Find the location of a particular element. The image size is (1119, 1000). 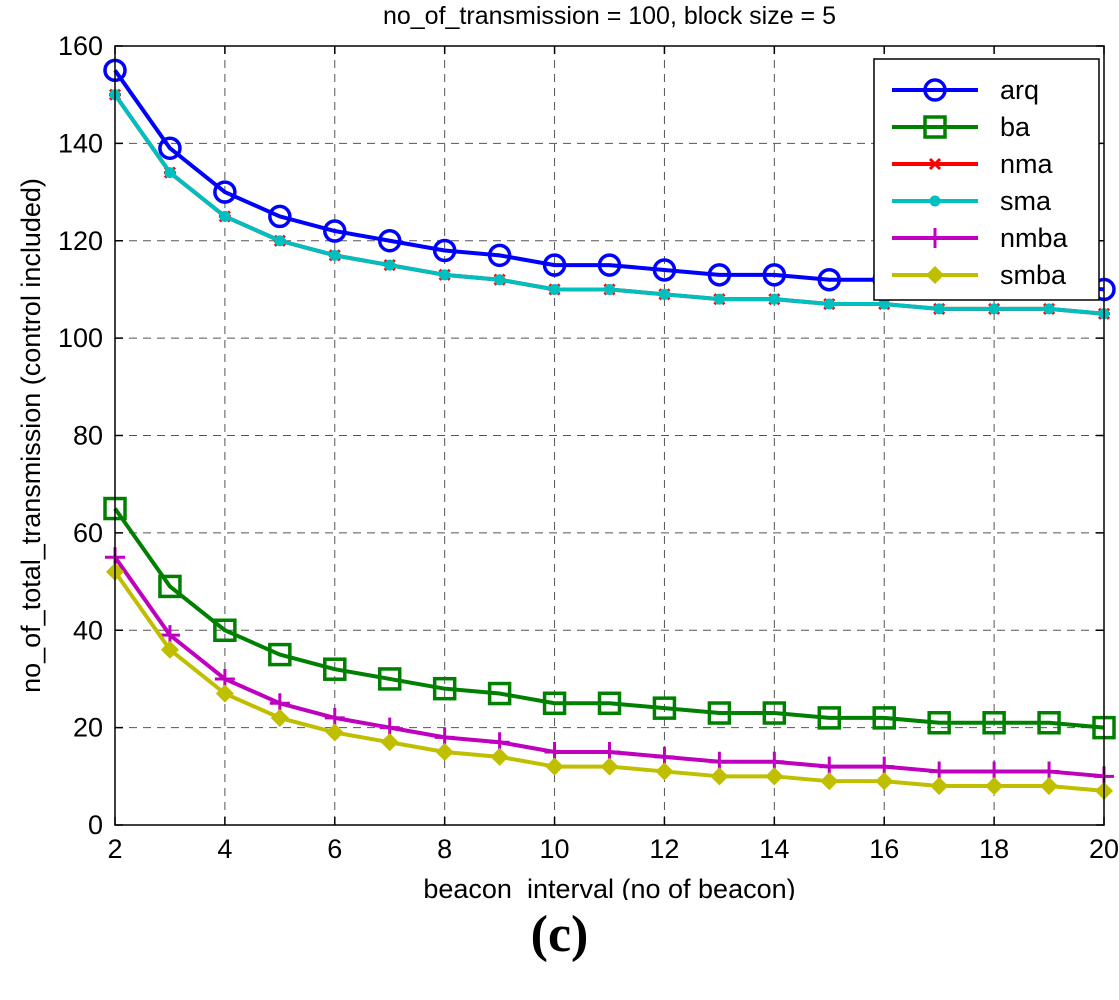

y-tick-label: 140 is located at coordinates (80, 143).